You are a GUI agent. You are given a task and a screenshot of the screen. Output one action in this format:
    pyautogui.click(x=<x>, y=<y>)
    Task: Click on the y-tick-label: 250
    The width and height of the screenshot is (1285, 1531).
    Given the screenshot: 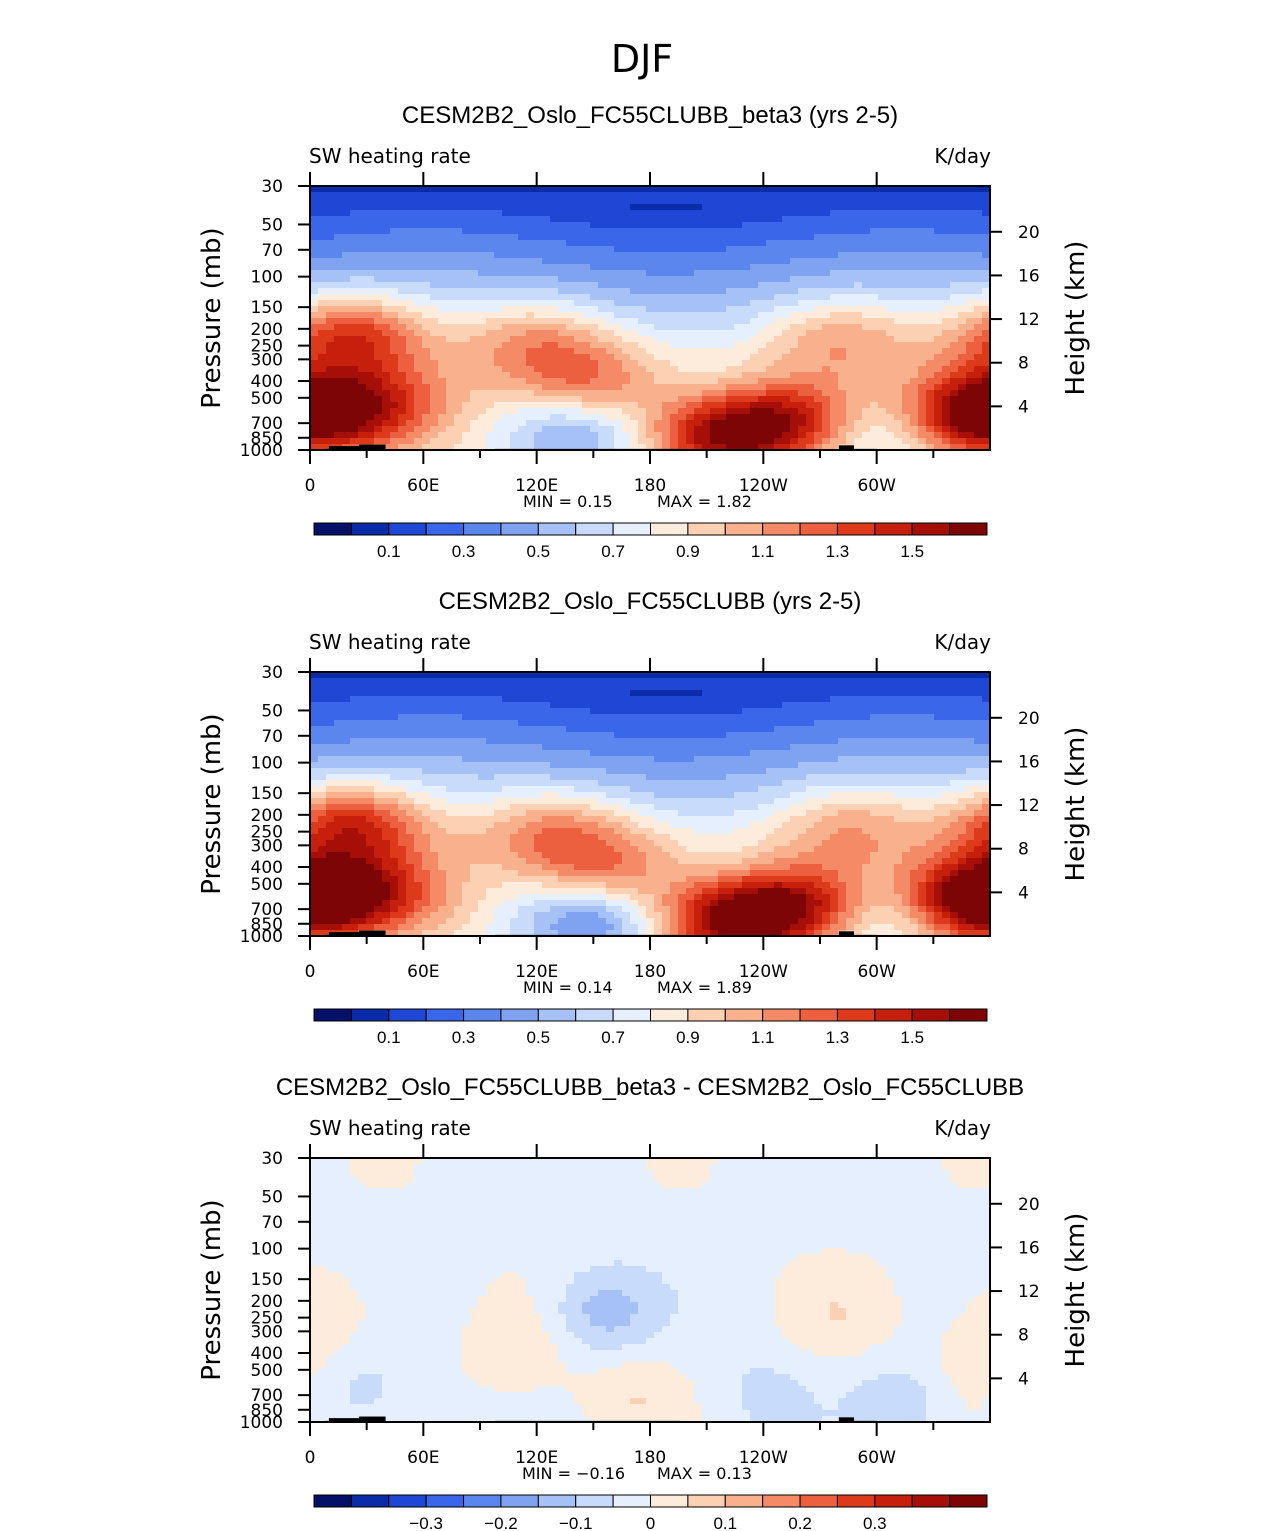 What is the action you would take?
    pyautogui.click(x=267, y=347)
    